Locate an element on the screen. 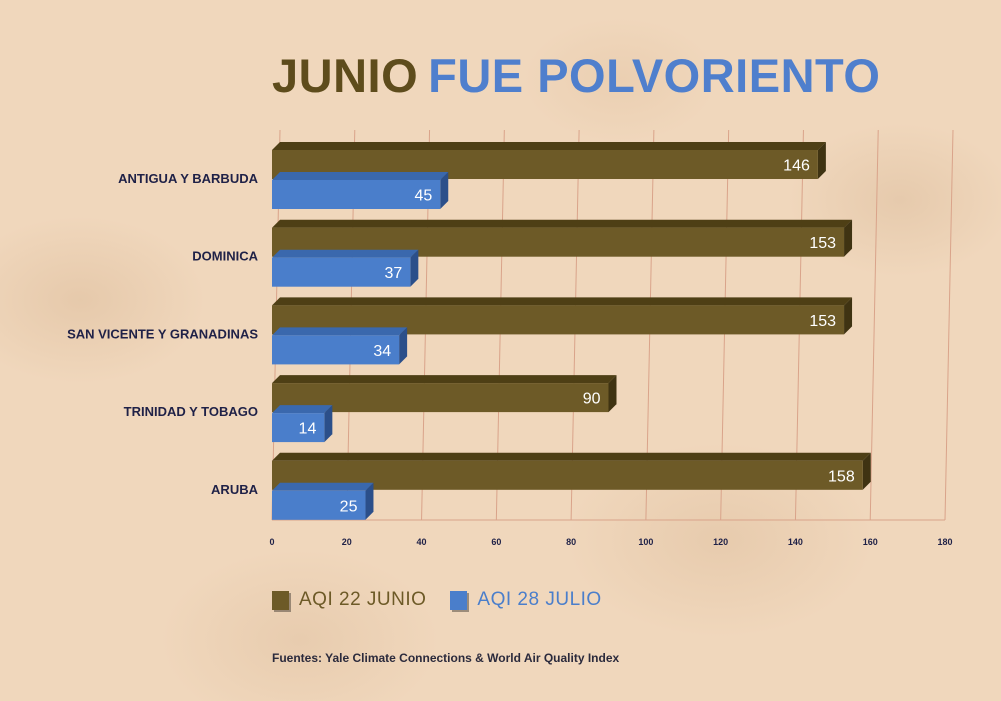 The width and height of the screenshot is (1001, 701). x-tick-label: 60 is located at coordinates (496, 542).